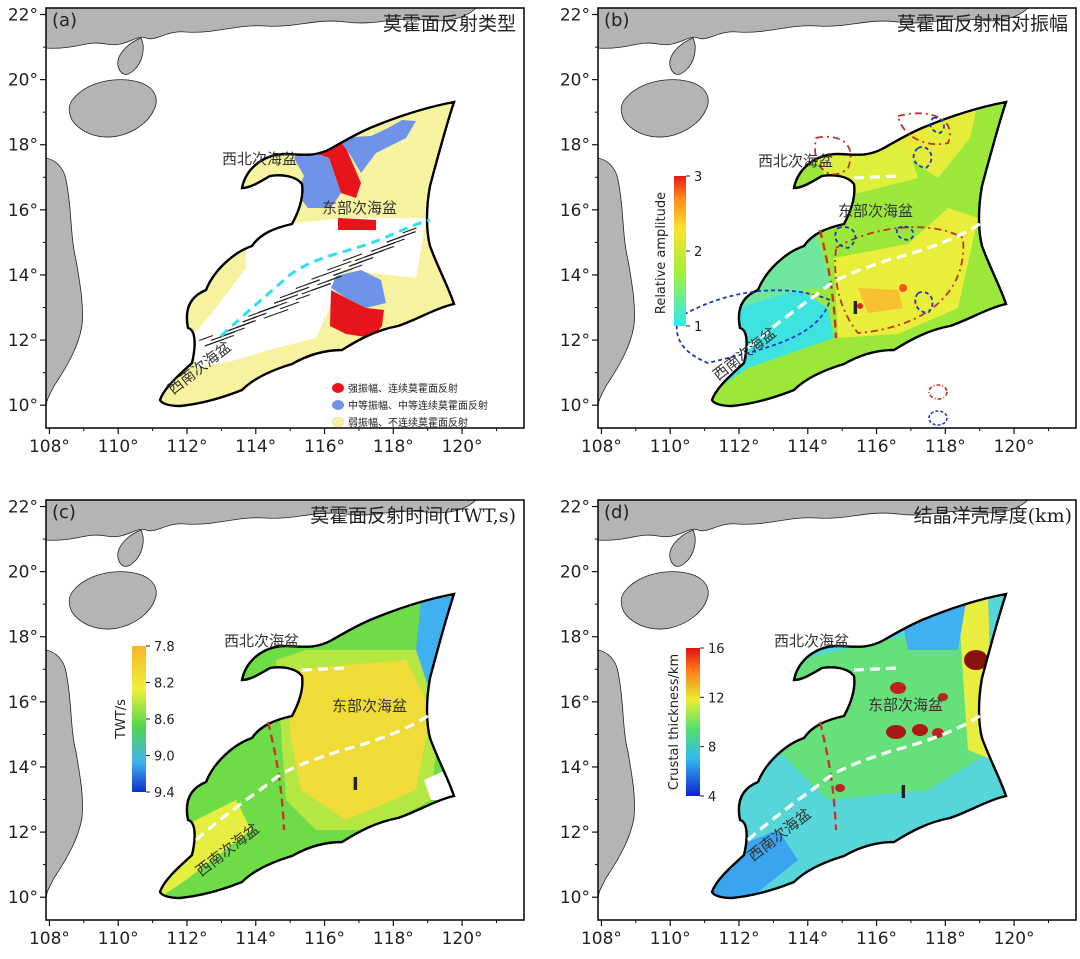 This screenshot has height=959, width=1080. What do you see at coordinates (164, 757) in the screenshot?
I see `colorbar-tick-label: 9.0` at bounding box center [164, 757].